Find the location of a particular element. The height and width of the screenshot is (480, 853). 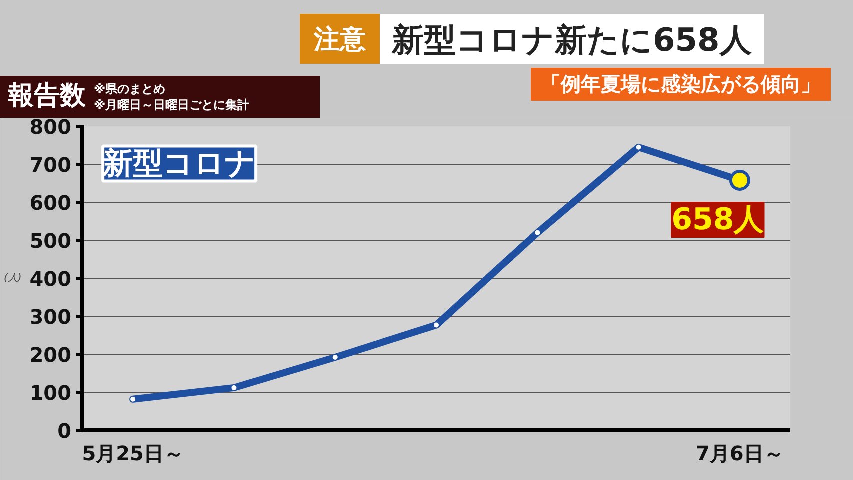

data-label: 658人 is located at coordinates (719, 220).